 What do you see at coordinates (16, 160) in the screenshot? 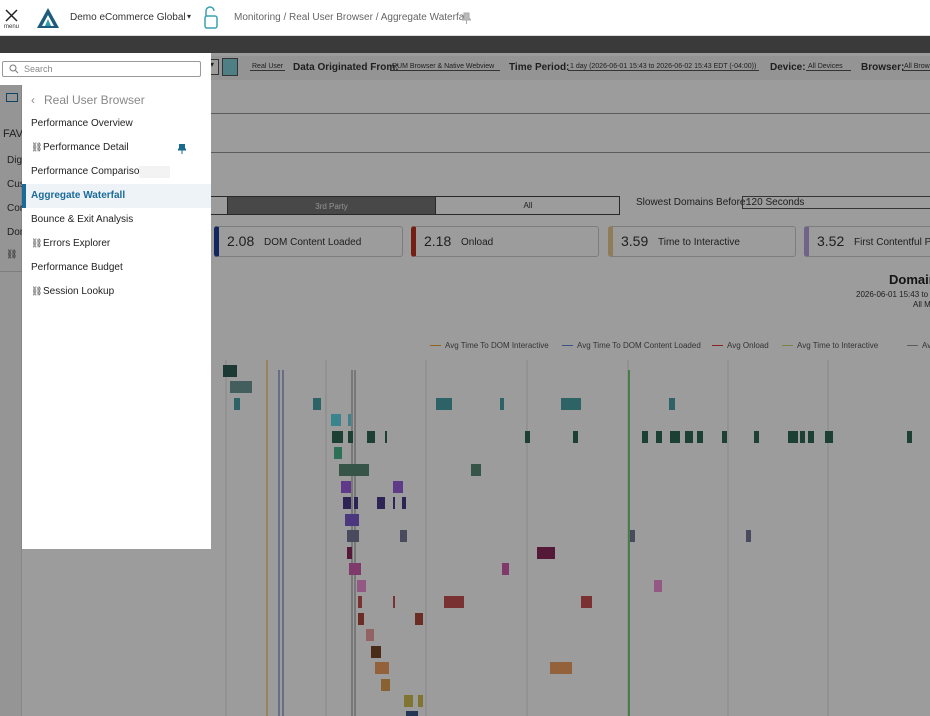
I see `rail-label: Digi` at bounding box center [16, 160].